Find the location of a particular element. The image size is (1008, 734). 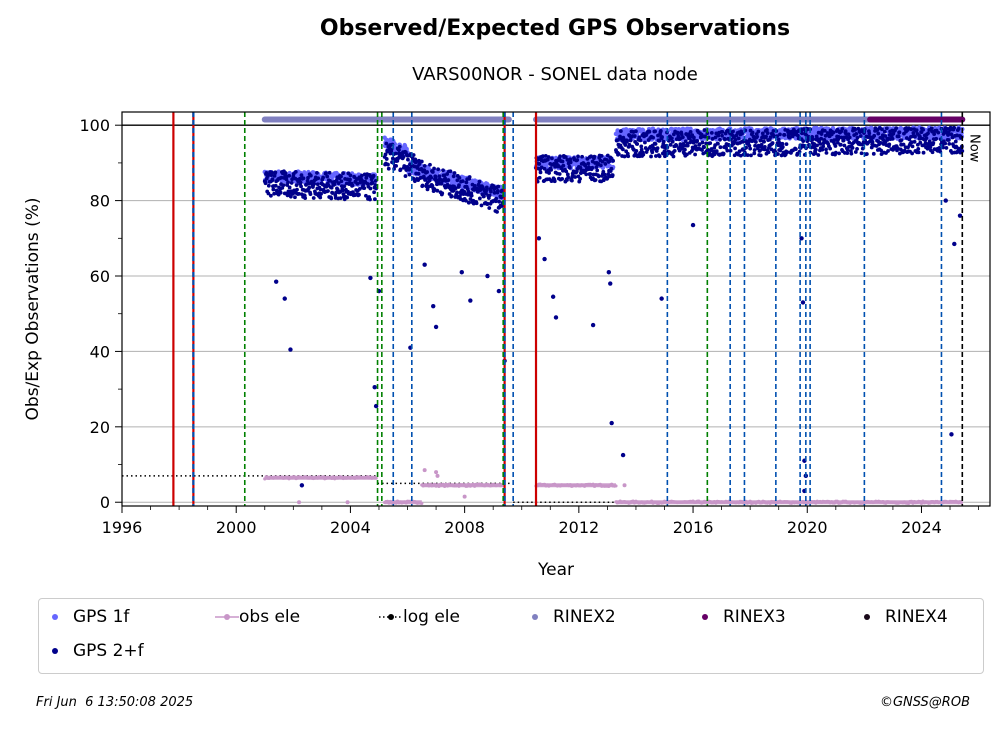

legend-marker is located at coordinates (391, 617).